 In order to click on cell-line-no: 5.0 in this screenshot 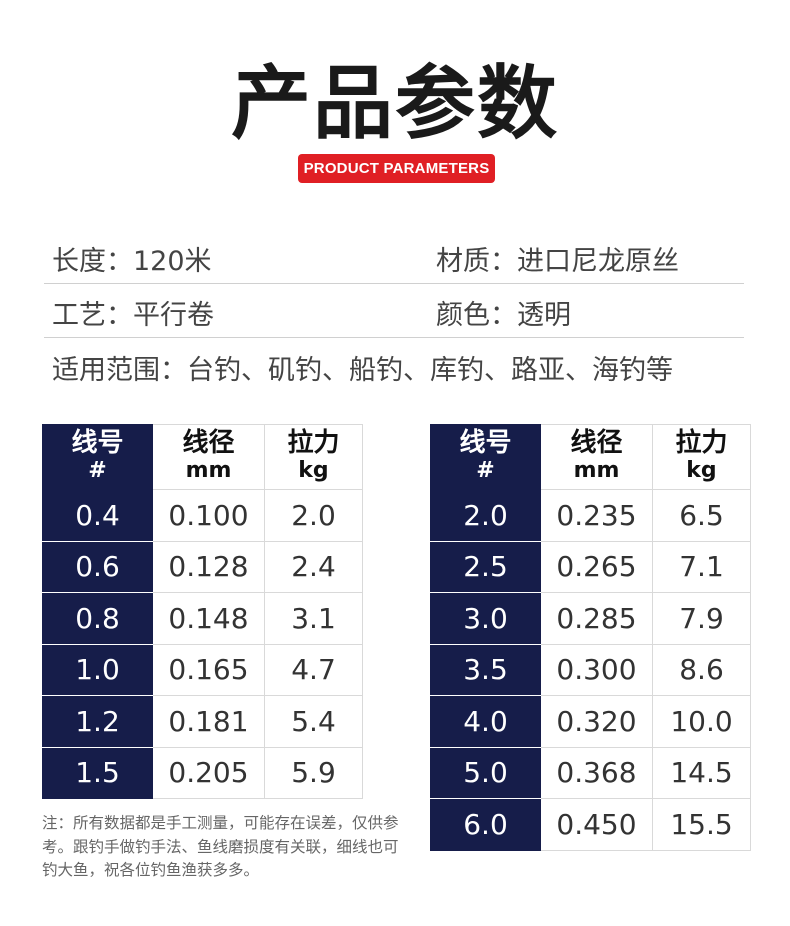, I will do `click(485, 772)`.